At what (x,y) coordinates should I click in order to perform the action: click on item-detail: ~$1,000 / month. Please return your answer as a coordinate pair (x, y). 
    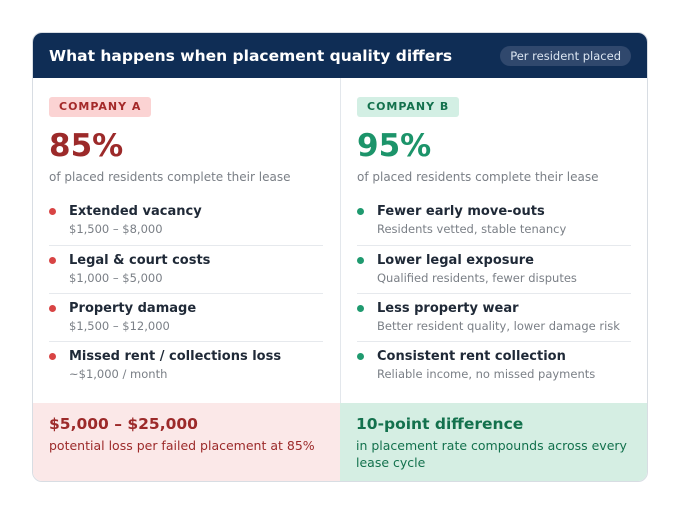
    Looking at the image, I should click on (118, 374).